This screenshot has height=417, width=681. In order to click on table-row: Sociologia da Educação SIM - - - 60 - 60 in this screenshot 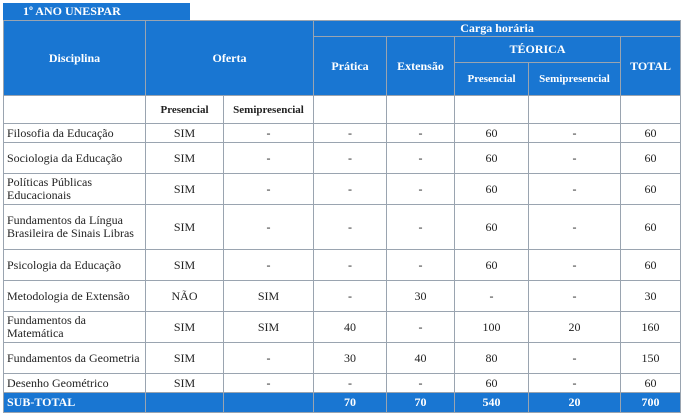, I will do `click(342, 158)`.